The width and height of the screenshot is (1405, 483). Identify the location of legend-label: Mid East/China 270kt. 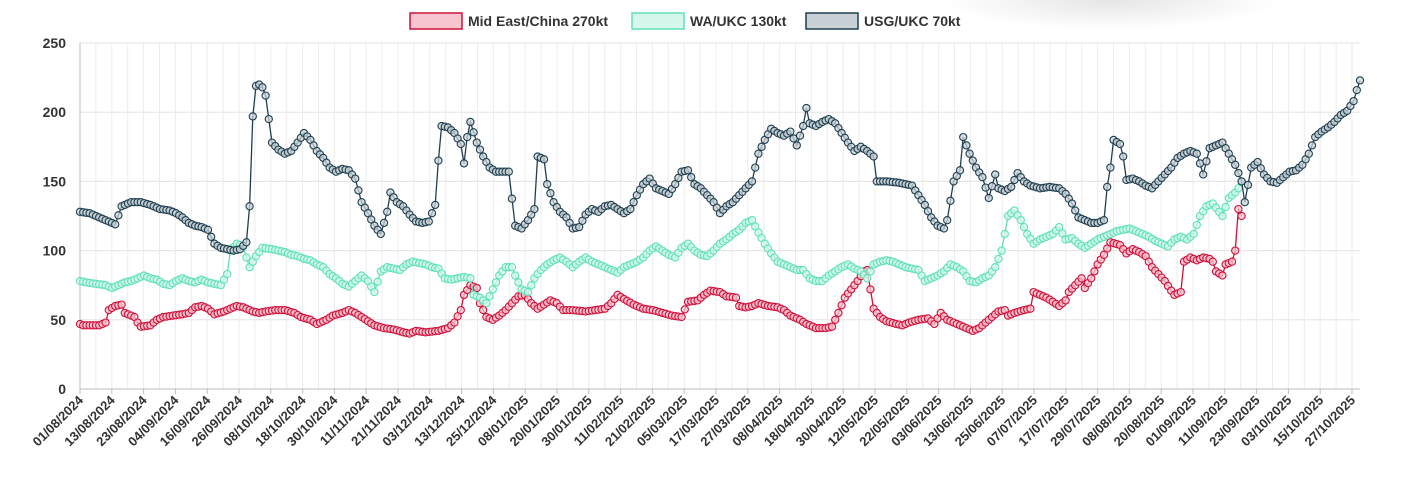
(538, 21).